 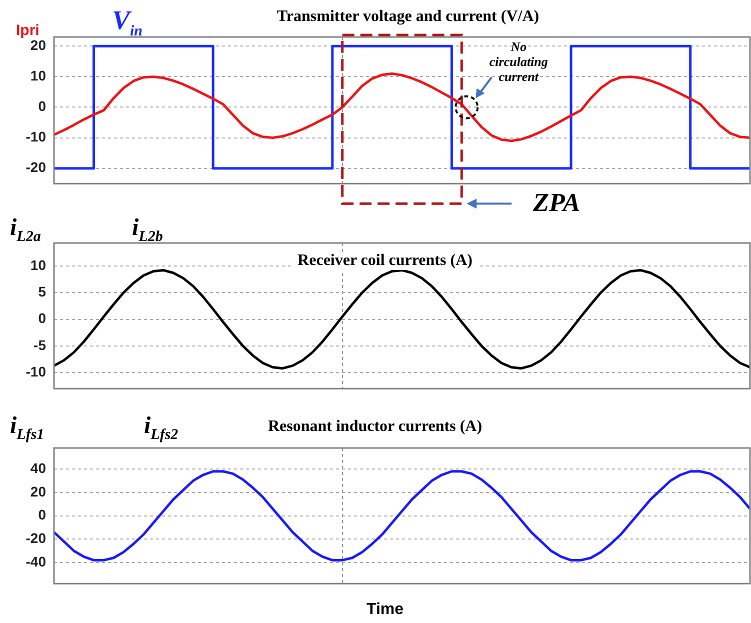 I want to click on text: i$_{Lfs1}$, so click(x=27, y=428).